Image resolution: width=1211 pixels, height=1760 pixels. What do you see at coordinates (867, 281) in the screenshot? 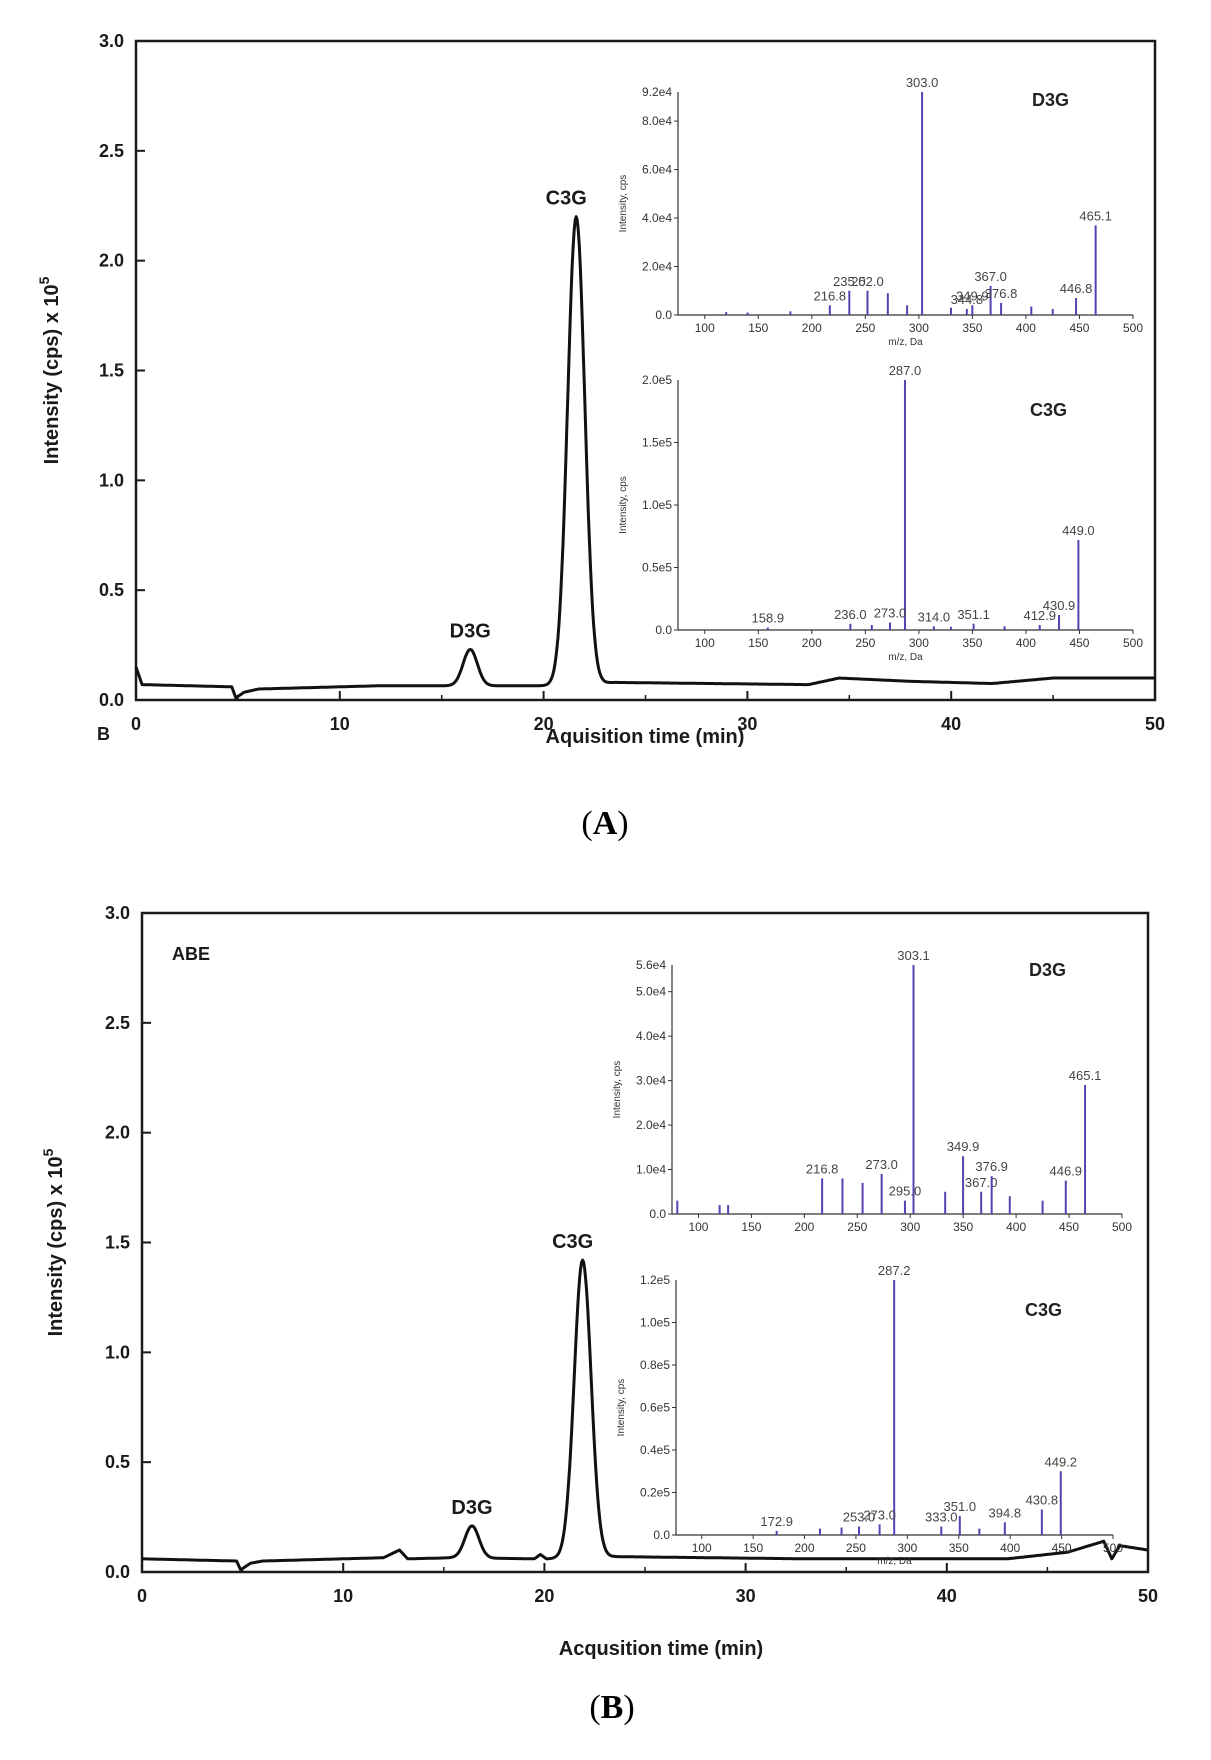
I see `spectrum-peak-label: 252.0` at bounding box center [867, 281].